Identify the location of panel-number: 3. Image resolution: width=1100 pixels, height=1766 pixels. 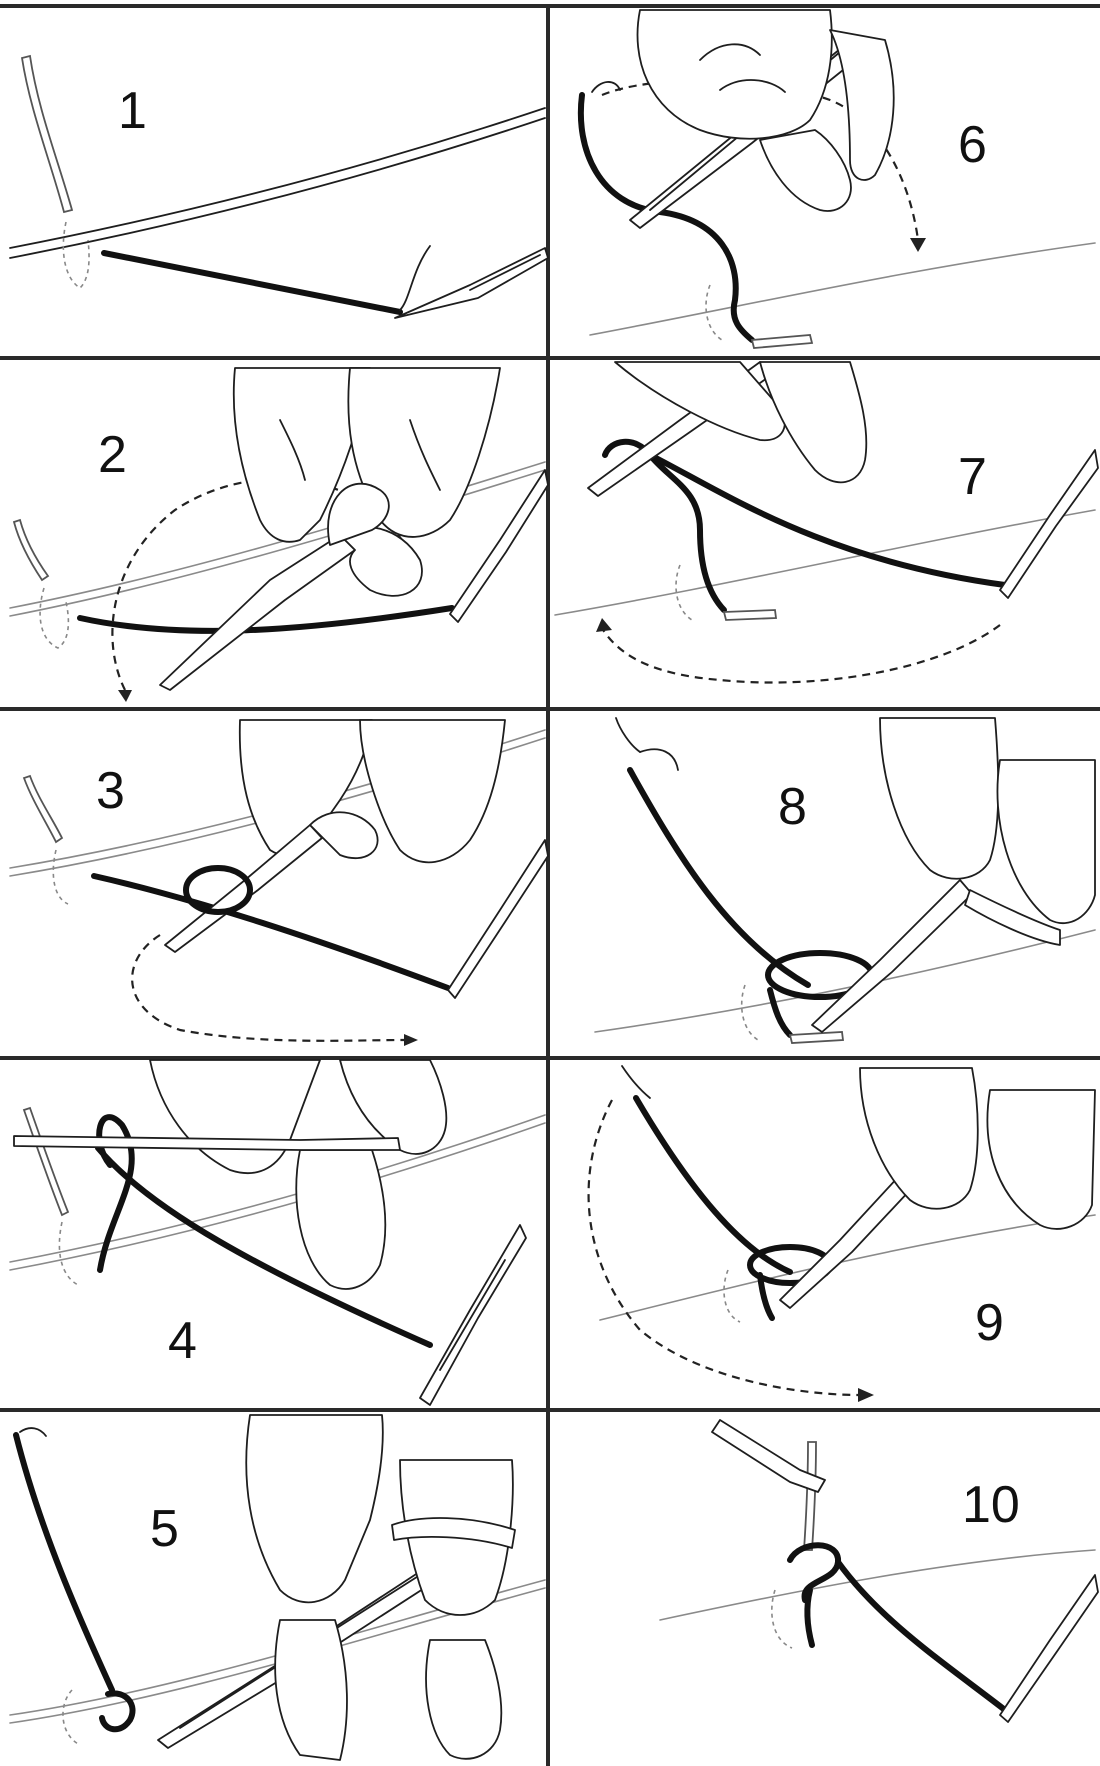
(110, 791).